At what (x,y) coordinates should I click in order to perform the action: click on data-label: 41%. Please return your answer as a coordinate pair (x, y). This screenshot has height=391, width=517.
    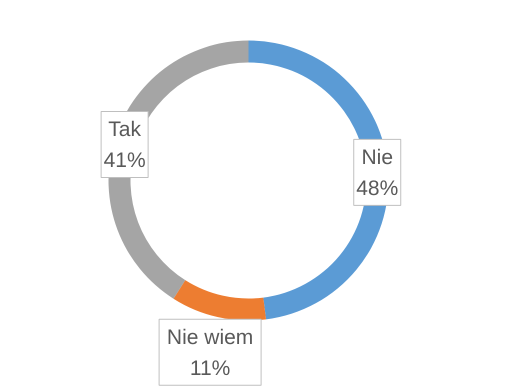
    Looking at the image, I should click on (125, 160).